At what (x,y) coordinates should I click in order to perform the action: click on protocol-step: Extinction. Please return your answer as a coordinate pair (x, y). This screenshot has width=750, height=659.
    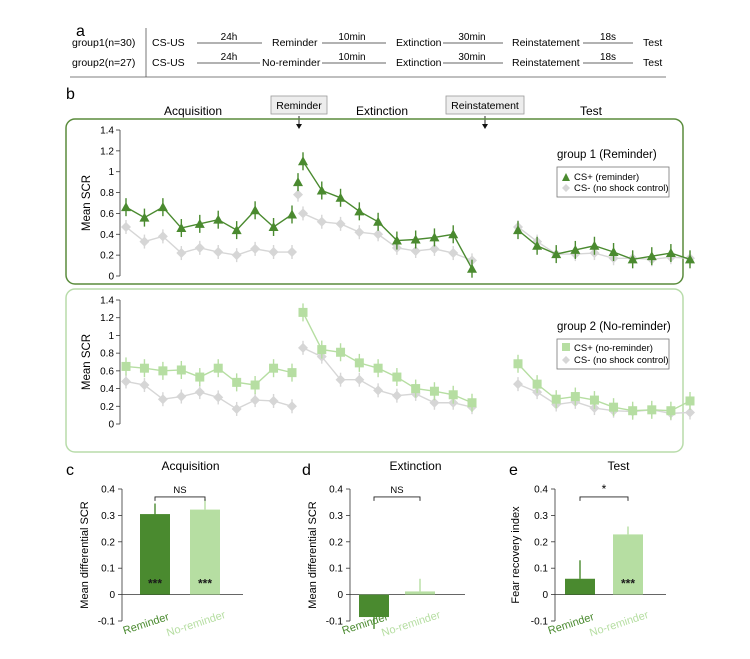
    Looking at the image, I should click on (419, 43).